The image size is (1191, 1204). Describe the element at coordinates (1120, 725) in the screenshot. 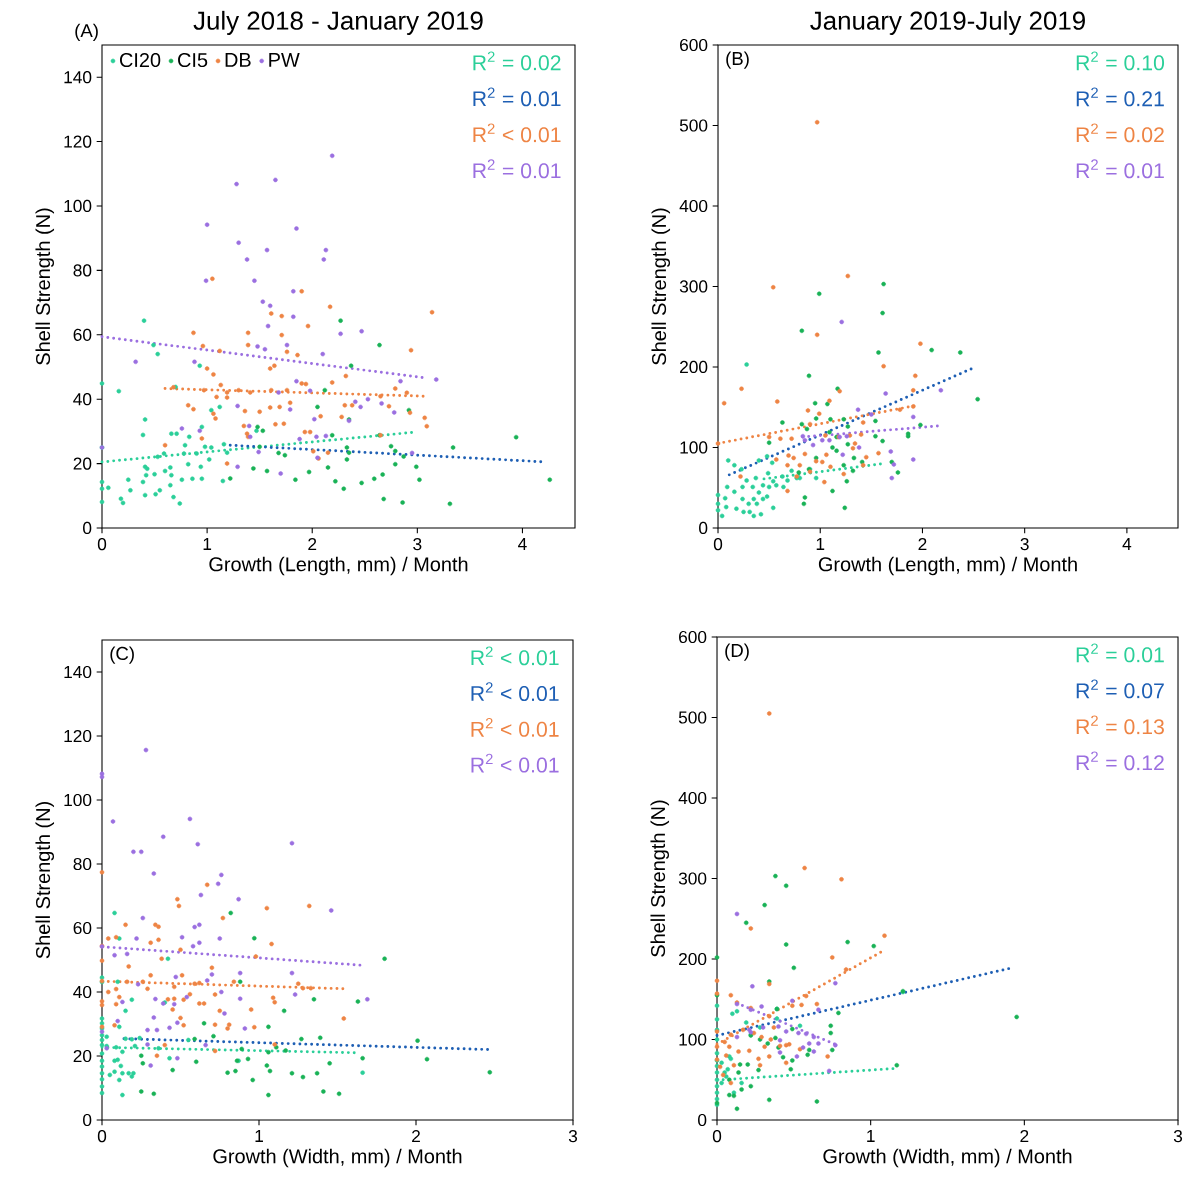

I see `annotation: R$^{2}$ = 0.13` at that location.